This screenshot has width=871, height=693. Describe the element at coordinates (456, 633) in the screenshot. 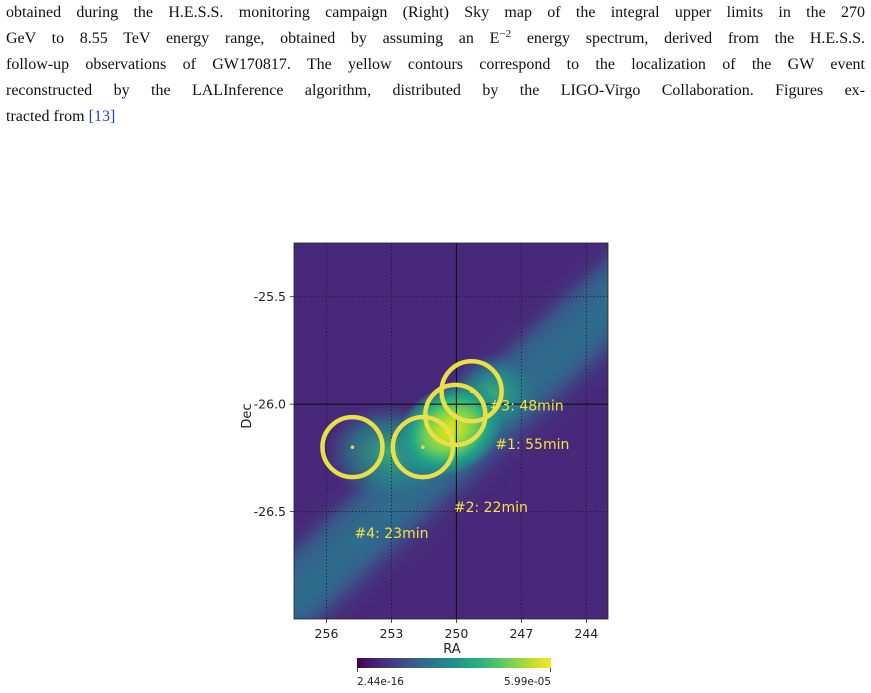

I see `x-tick-label: 250` at that location.